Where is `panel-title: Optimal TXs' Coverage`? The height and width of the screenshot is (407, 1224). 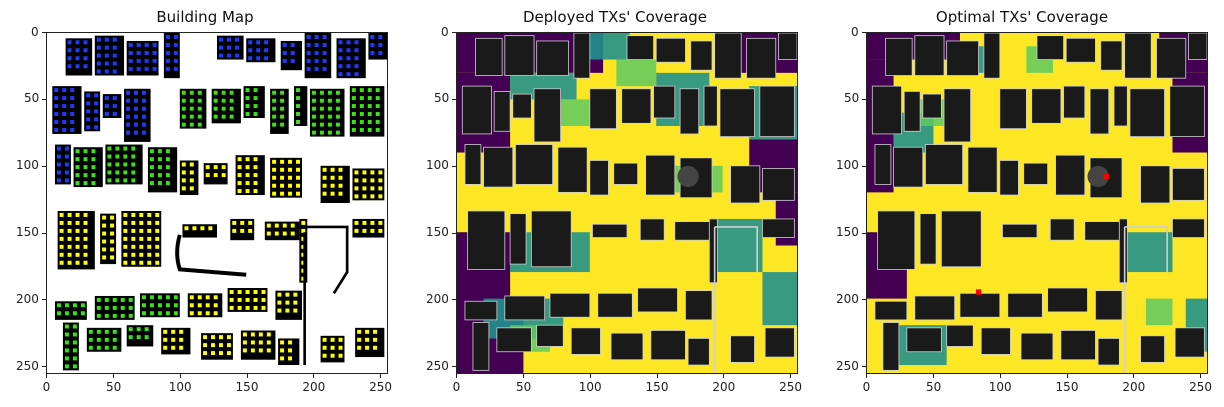 panel-title: Optimal TXs' Coverage is located at coordinates (1022, 17).